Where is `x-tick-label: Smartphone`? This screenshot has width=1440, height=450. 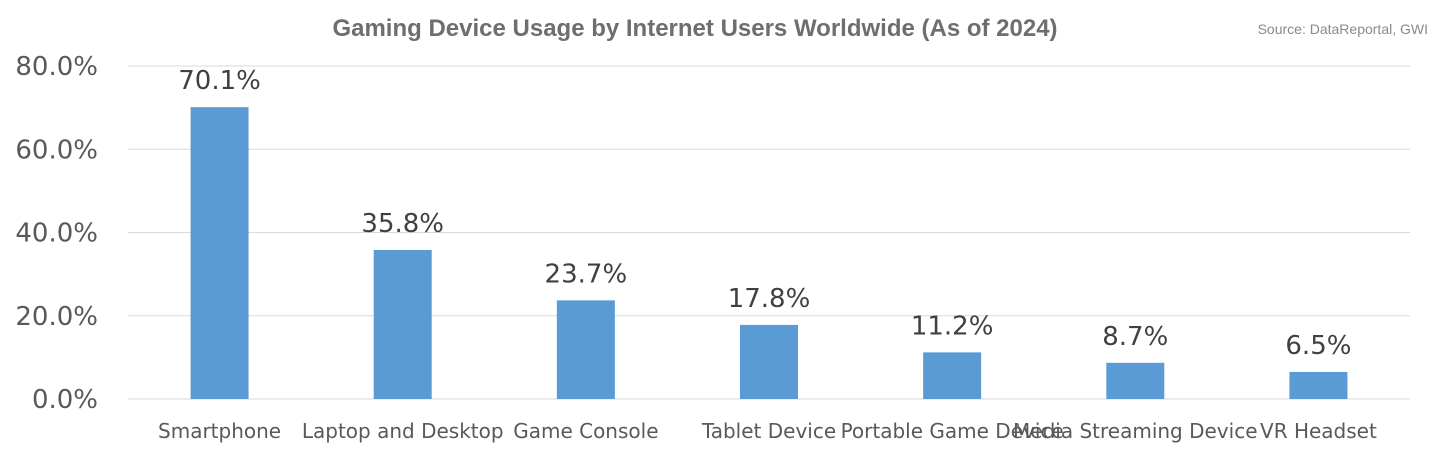 x-tick-label: Smartphone is located at coordinates (219, 431).